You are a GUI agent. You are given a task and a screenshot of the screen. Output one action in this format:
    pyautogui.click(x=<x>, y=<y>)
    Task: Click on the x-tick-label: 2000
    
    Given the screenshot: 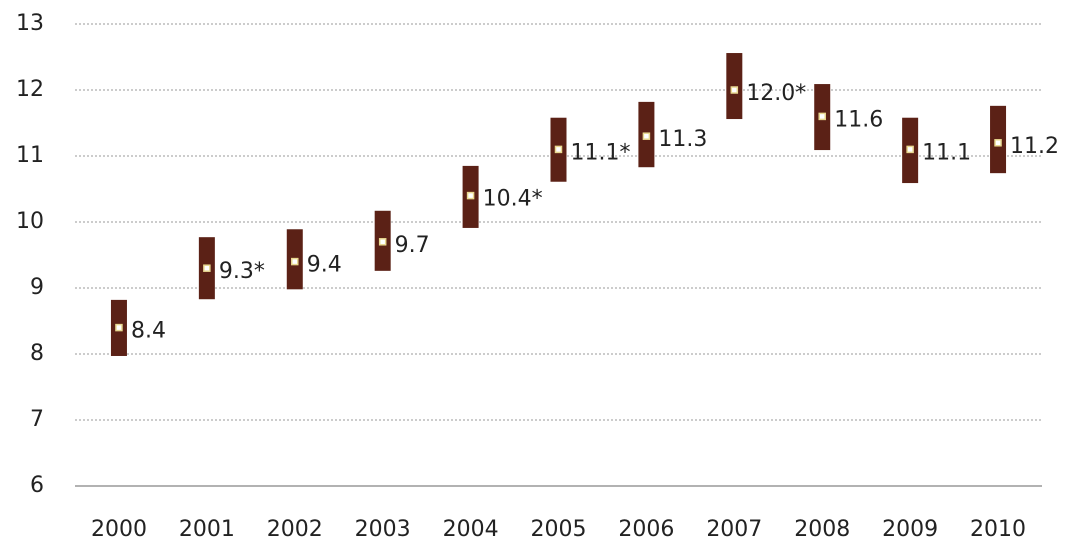 What is the action you would take?
    pyautogui.click(x=119, y=529)
    